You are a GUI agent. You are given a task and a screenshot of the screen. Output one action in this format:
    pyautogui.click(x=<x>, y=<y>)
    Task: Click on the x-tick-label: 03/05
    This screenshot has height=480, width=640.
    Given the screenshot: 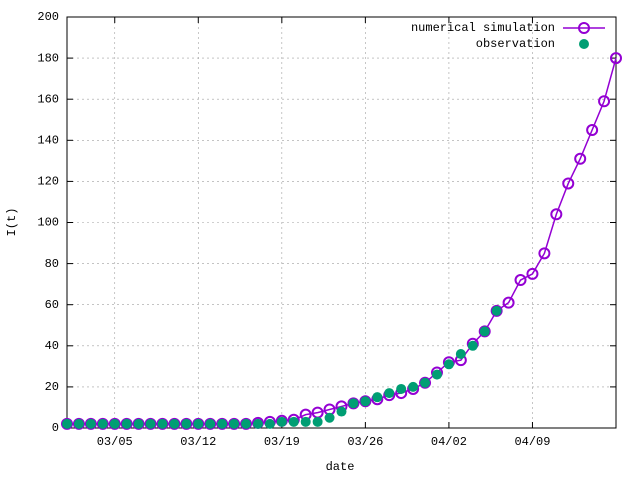 What is the action you would take?
    pyautogui.click(x=115, y=442)
    